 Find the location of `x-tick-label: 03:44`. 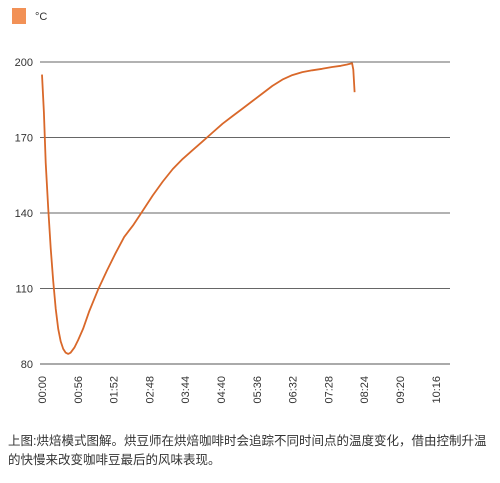

x-tick-label: 03:44 is located at coordinates (186, 390).